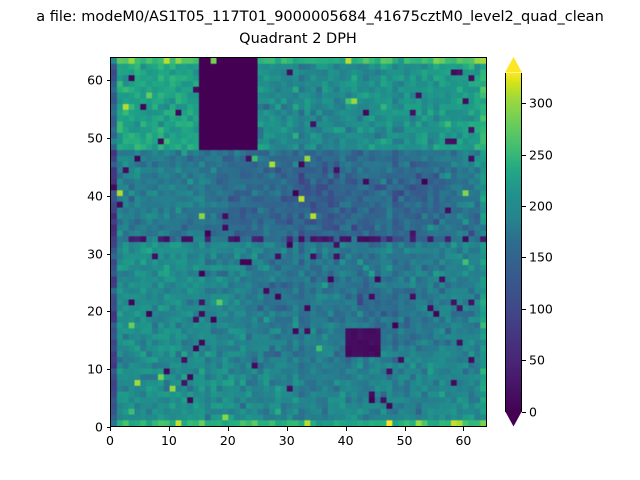  I want to click on colorbar-tick-label: 200, so click(541, 206).